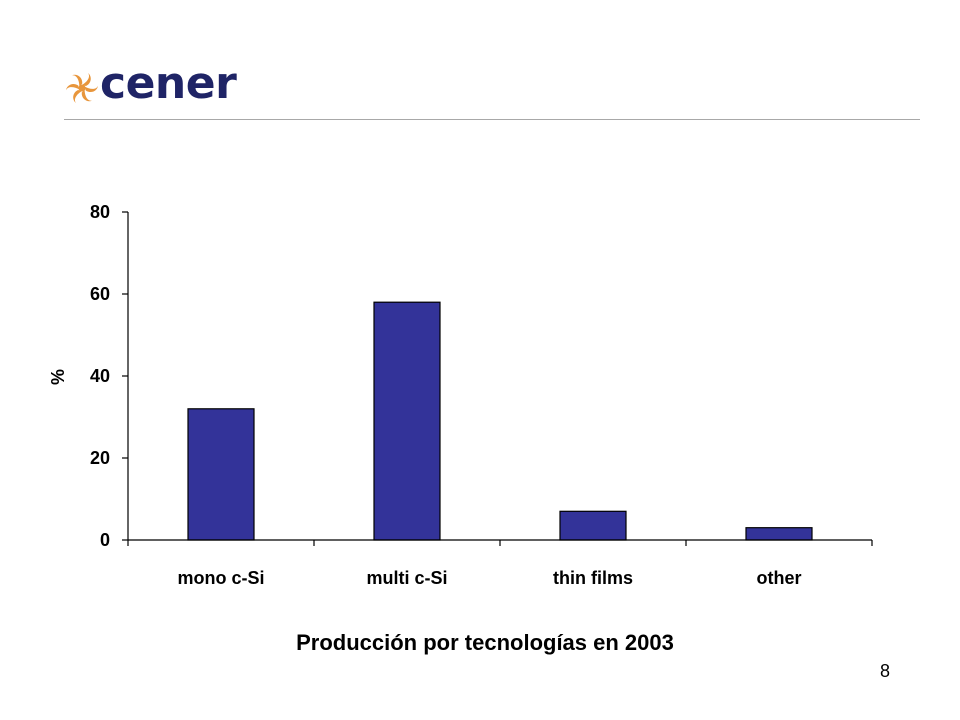 This screenshot has width=960, height=720. I want to click on bar-multi-c-si, so click(407, 421).